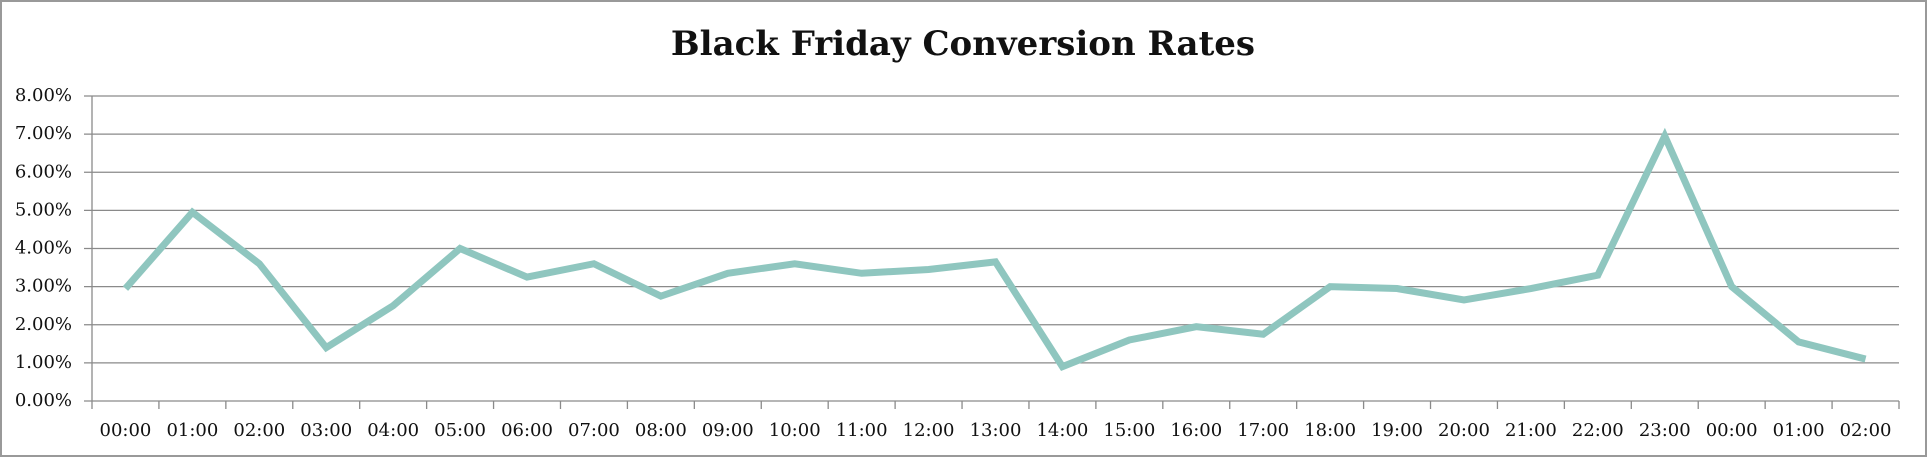 The height and width of the screenshot is (457, 1927). What do you see at coordinates (527, 430) in the screenshot?
I see `x-tick-label: 06:00` at bounding box center [527, 430].